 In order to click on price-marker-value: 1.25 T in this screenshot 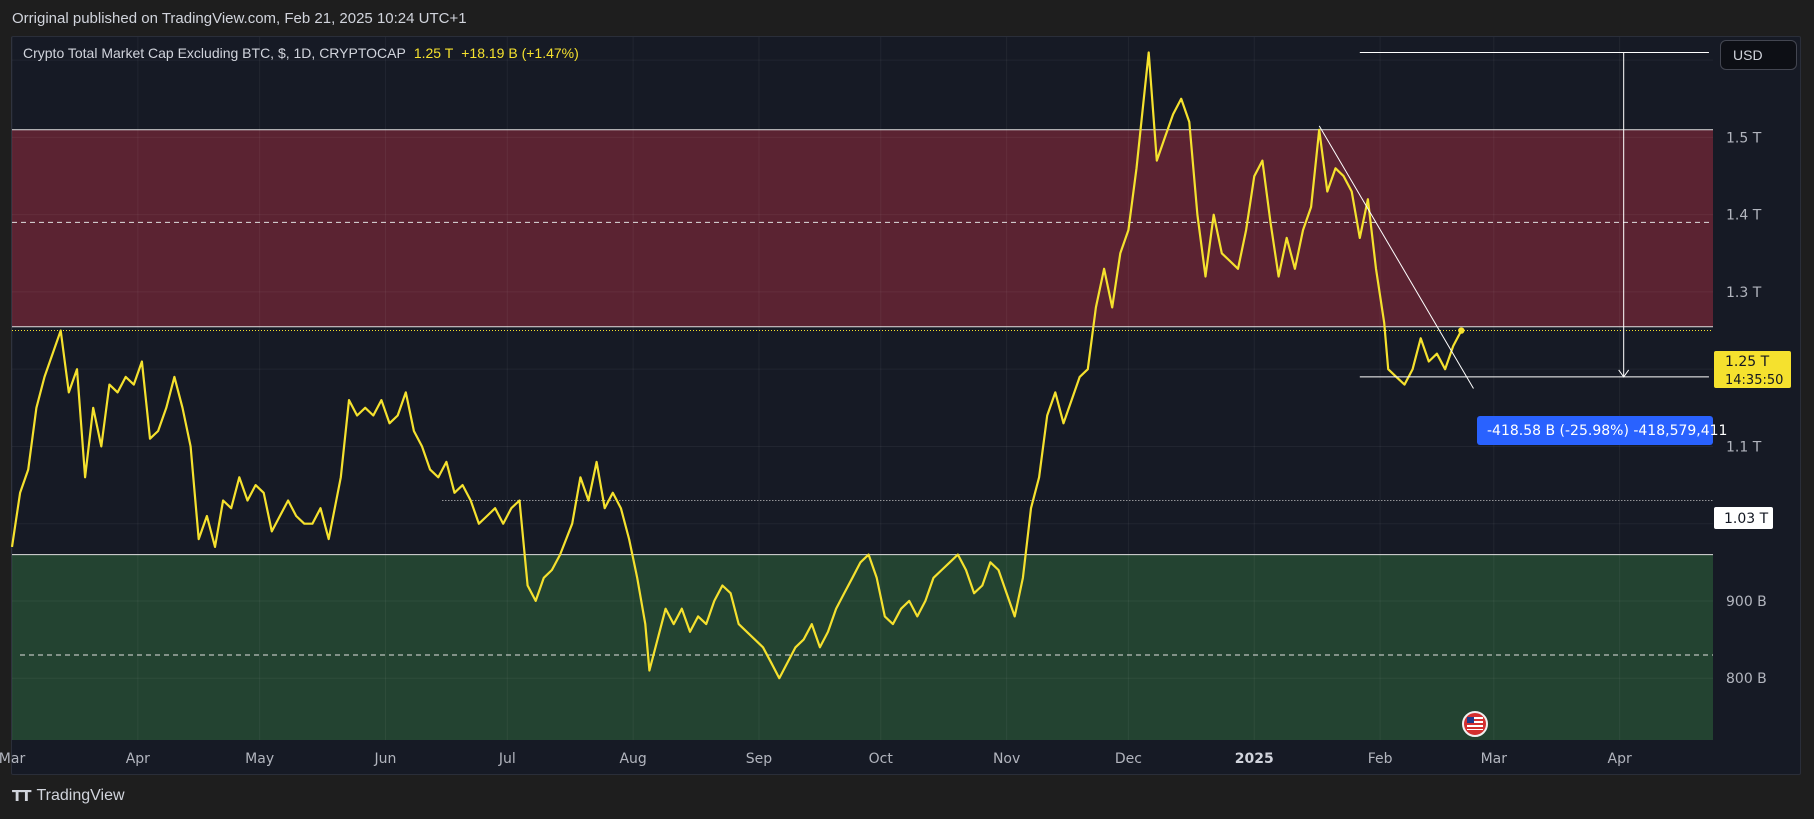, I will do `click(1747, 362)`.